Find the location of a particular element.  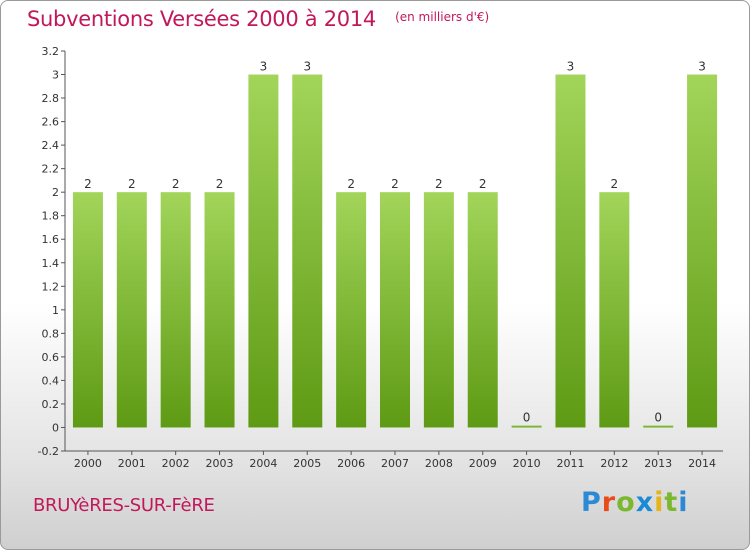

x-tick-label: 2009 is located at coordinates (483, 463).